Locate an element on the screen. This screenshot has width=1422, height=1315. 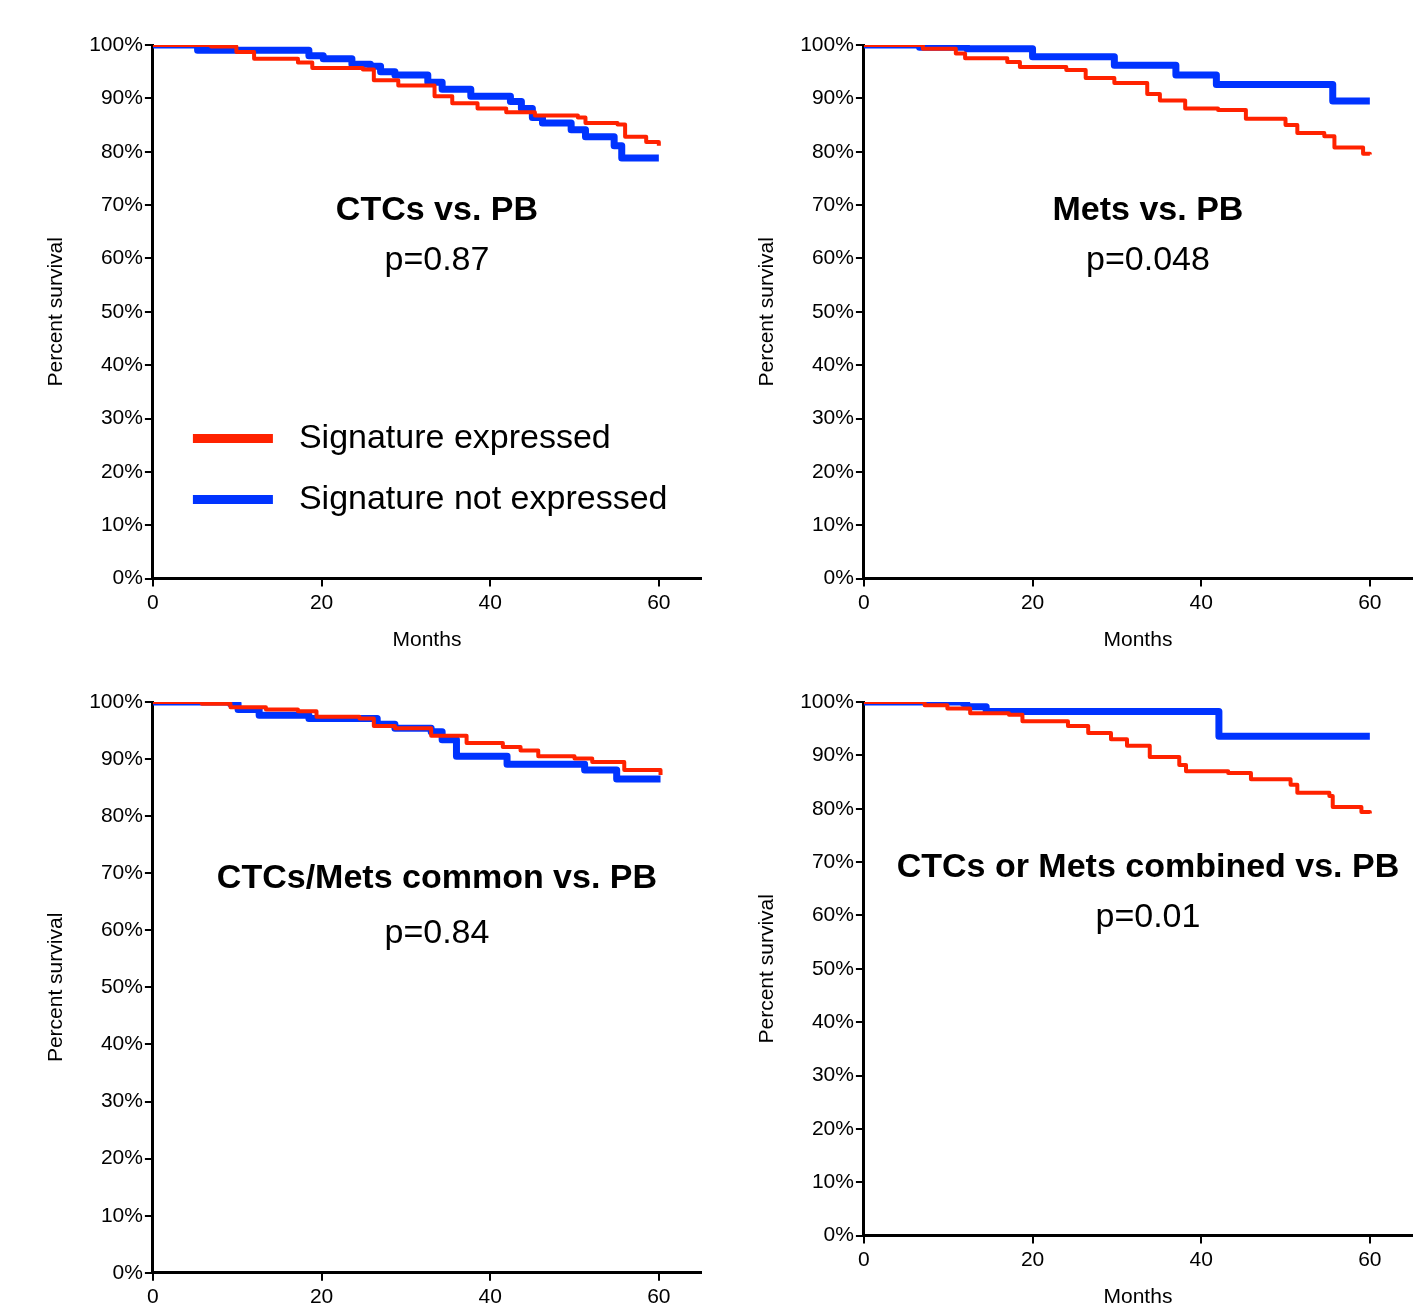
annotation: p=0.87 is located at coordinates (437, 258).